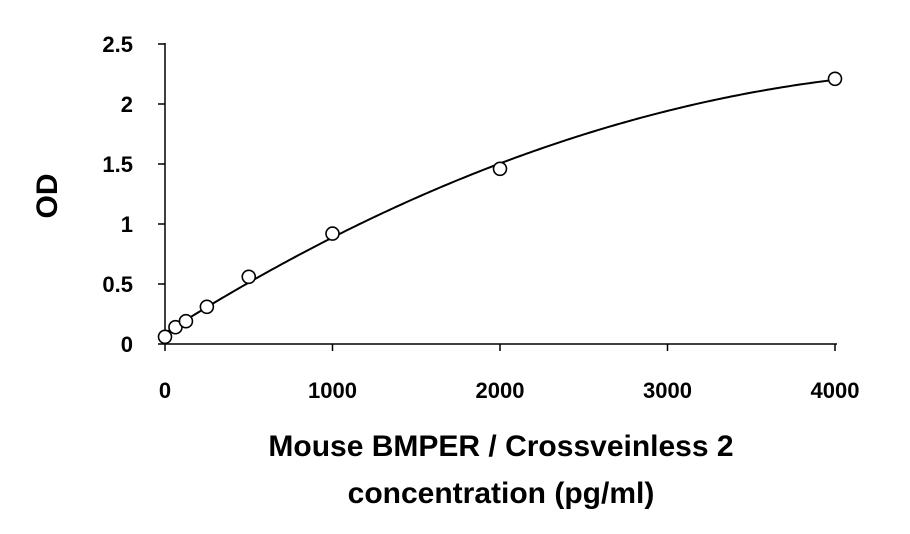 The width and height of the screenshot is (910, 534). Describe the element at coordinates (133, 194) in the screenshot. I see `y-ticks: 0 0.5 1 1.5 2 2.5` at that location.